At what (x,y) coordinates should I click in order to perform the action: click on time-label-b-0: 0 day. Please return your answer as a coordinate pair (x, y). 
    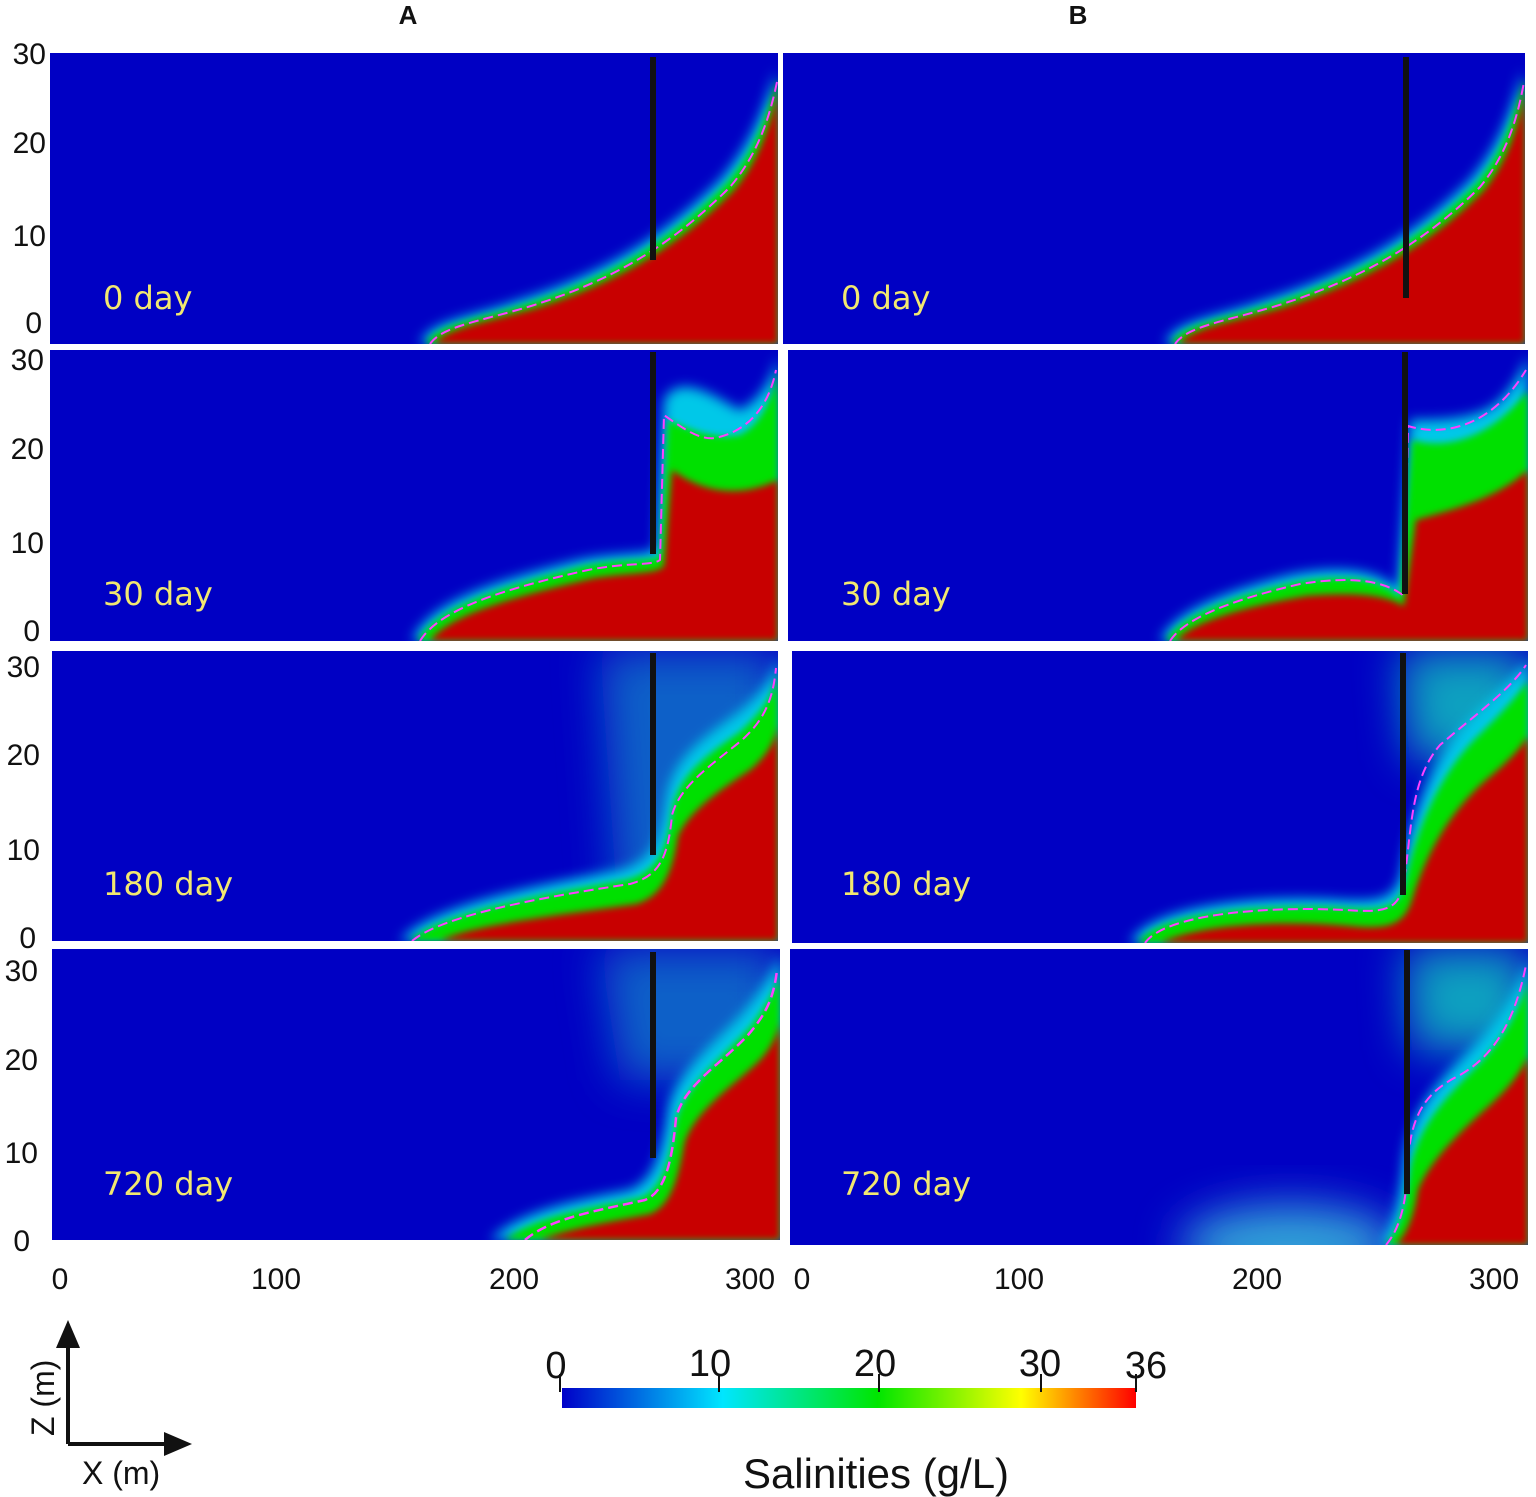
    Looking at the image, I should click on (885, 298).